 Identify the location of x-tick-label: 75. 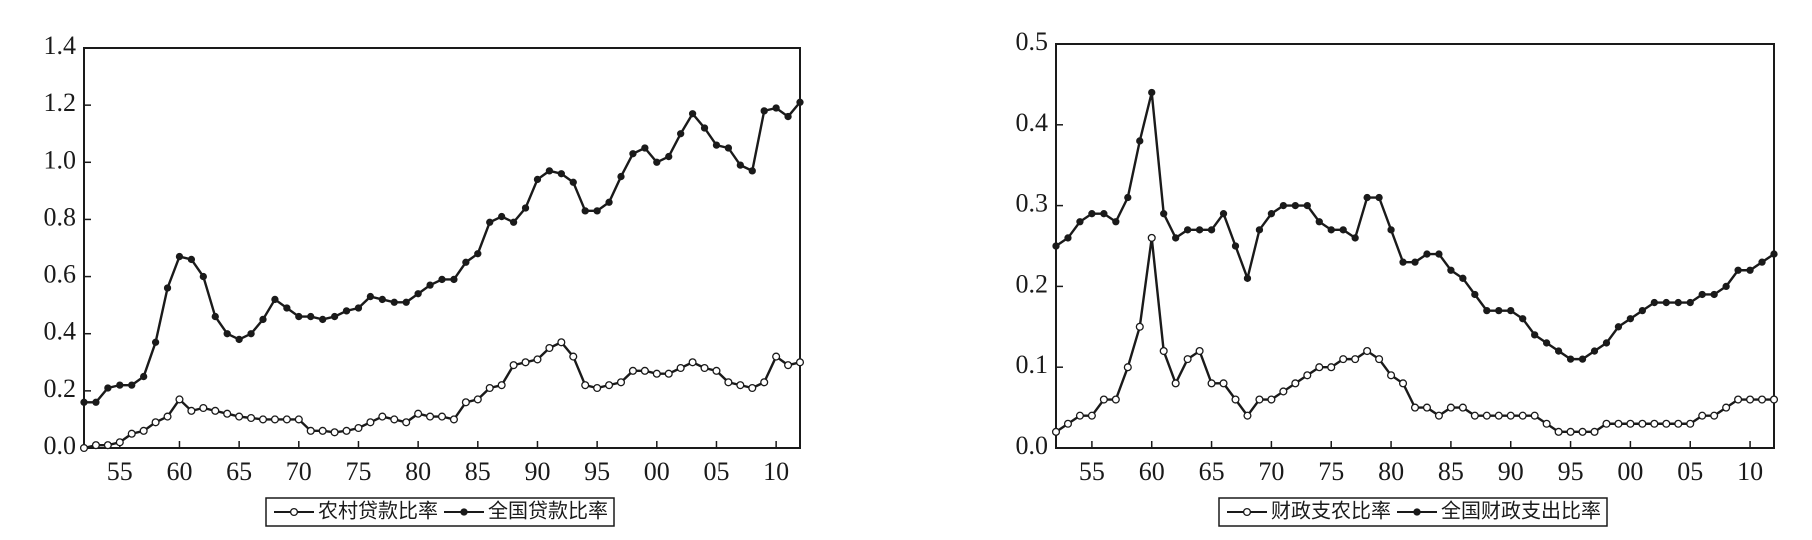
(1331, 471).